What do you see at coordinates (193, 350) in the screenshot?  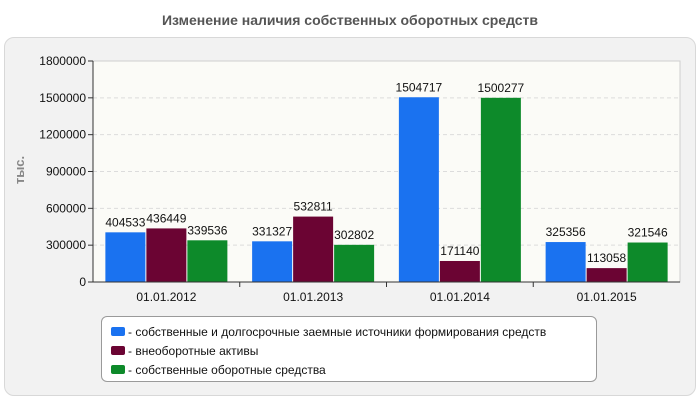 I see `legend-label: - внеоборотные активы` at bounding box center [193, 350].